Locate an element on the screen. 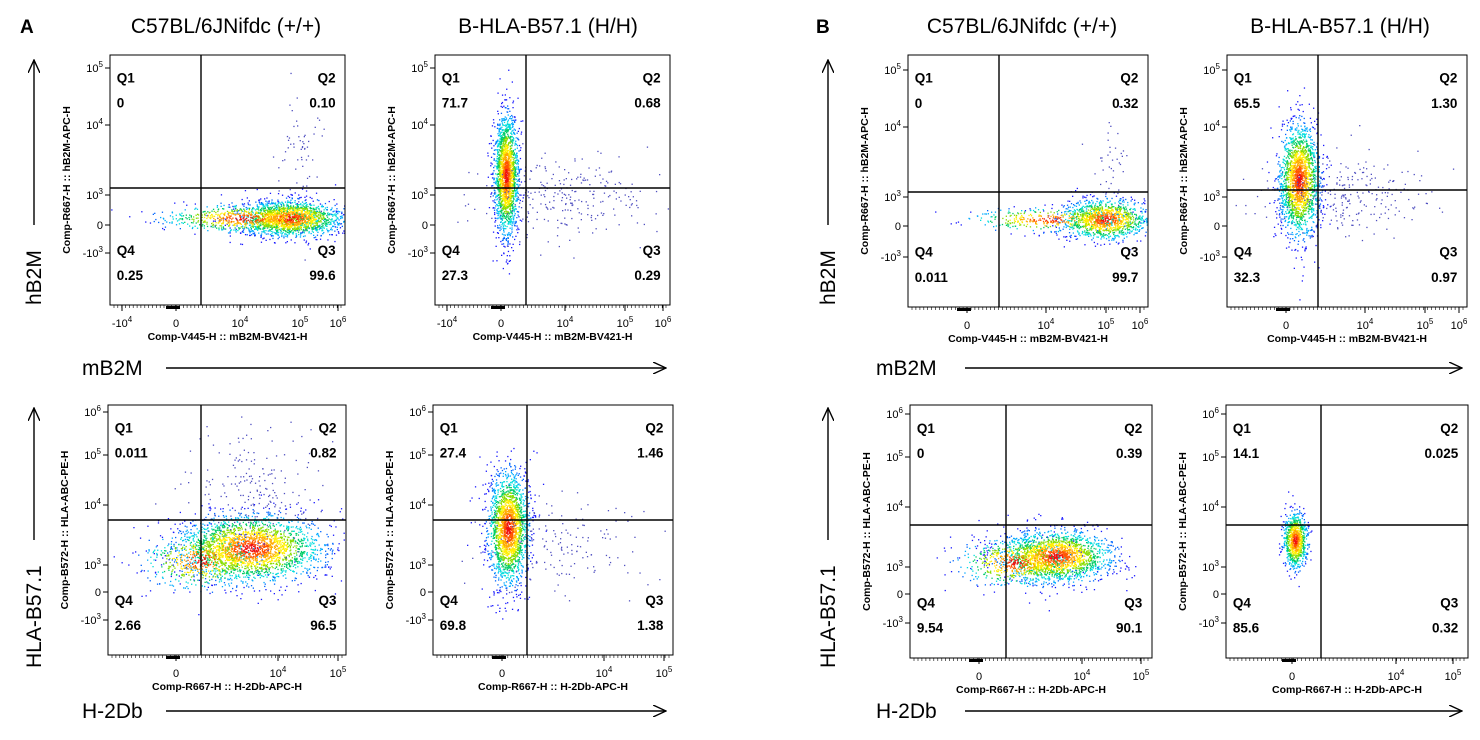 This screenshot has width=1480, height=740. row-top-y-label-a: hB2M is located at coordinates (34, 277).